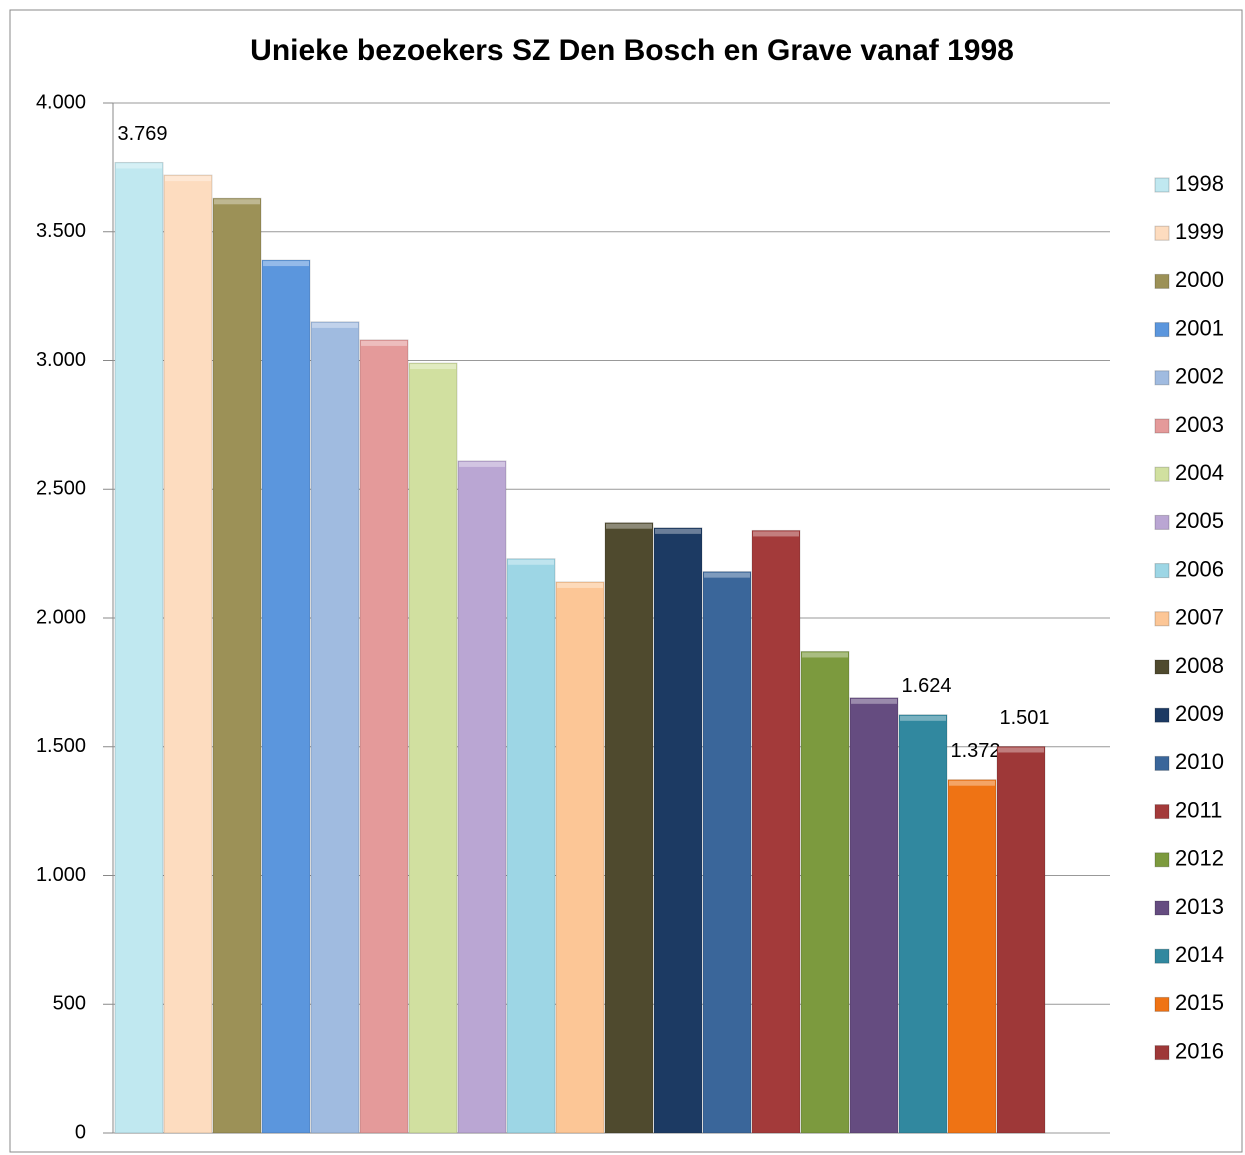 Image resolution: width=1245 pixels, height=1155 pixels. I want to click on y-tick-label: 1.000, so click(61, 875).